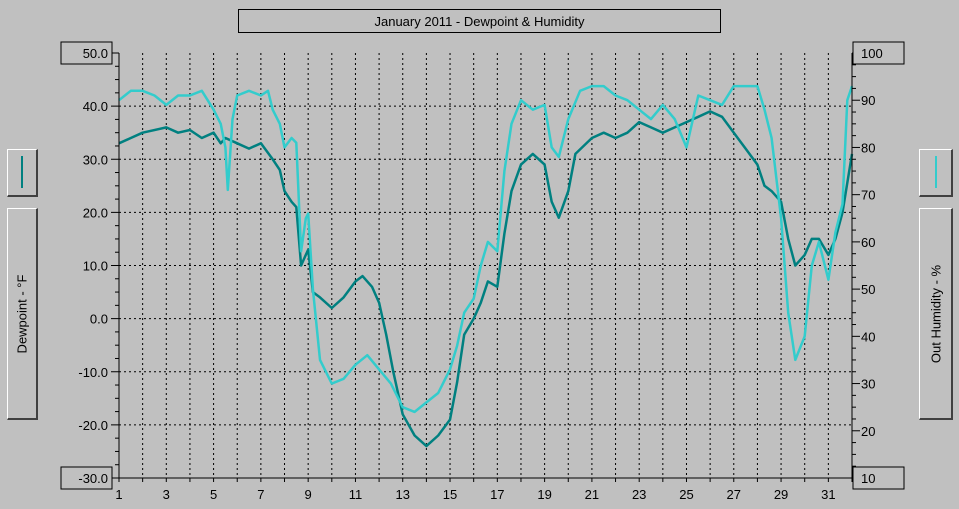  I want to click on left-axis-tick-label: 10.0, so click(95, 266).